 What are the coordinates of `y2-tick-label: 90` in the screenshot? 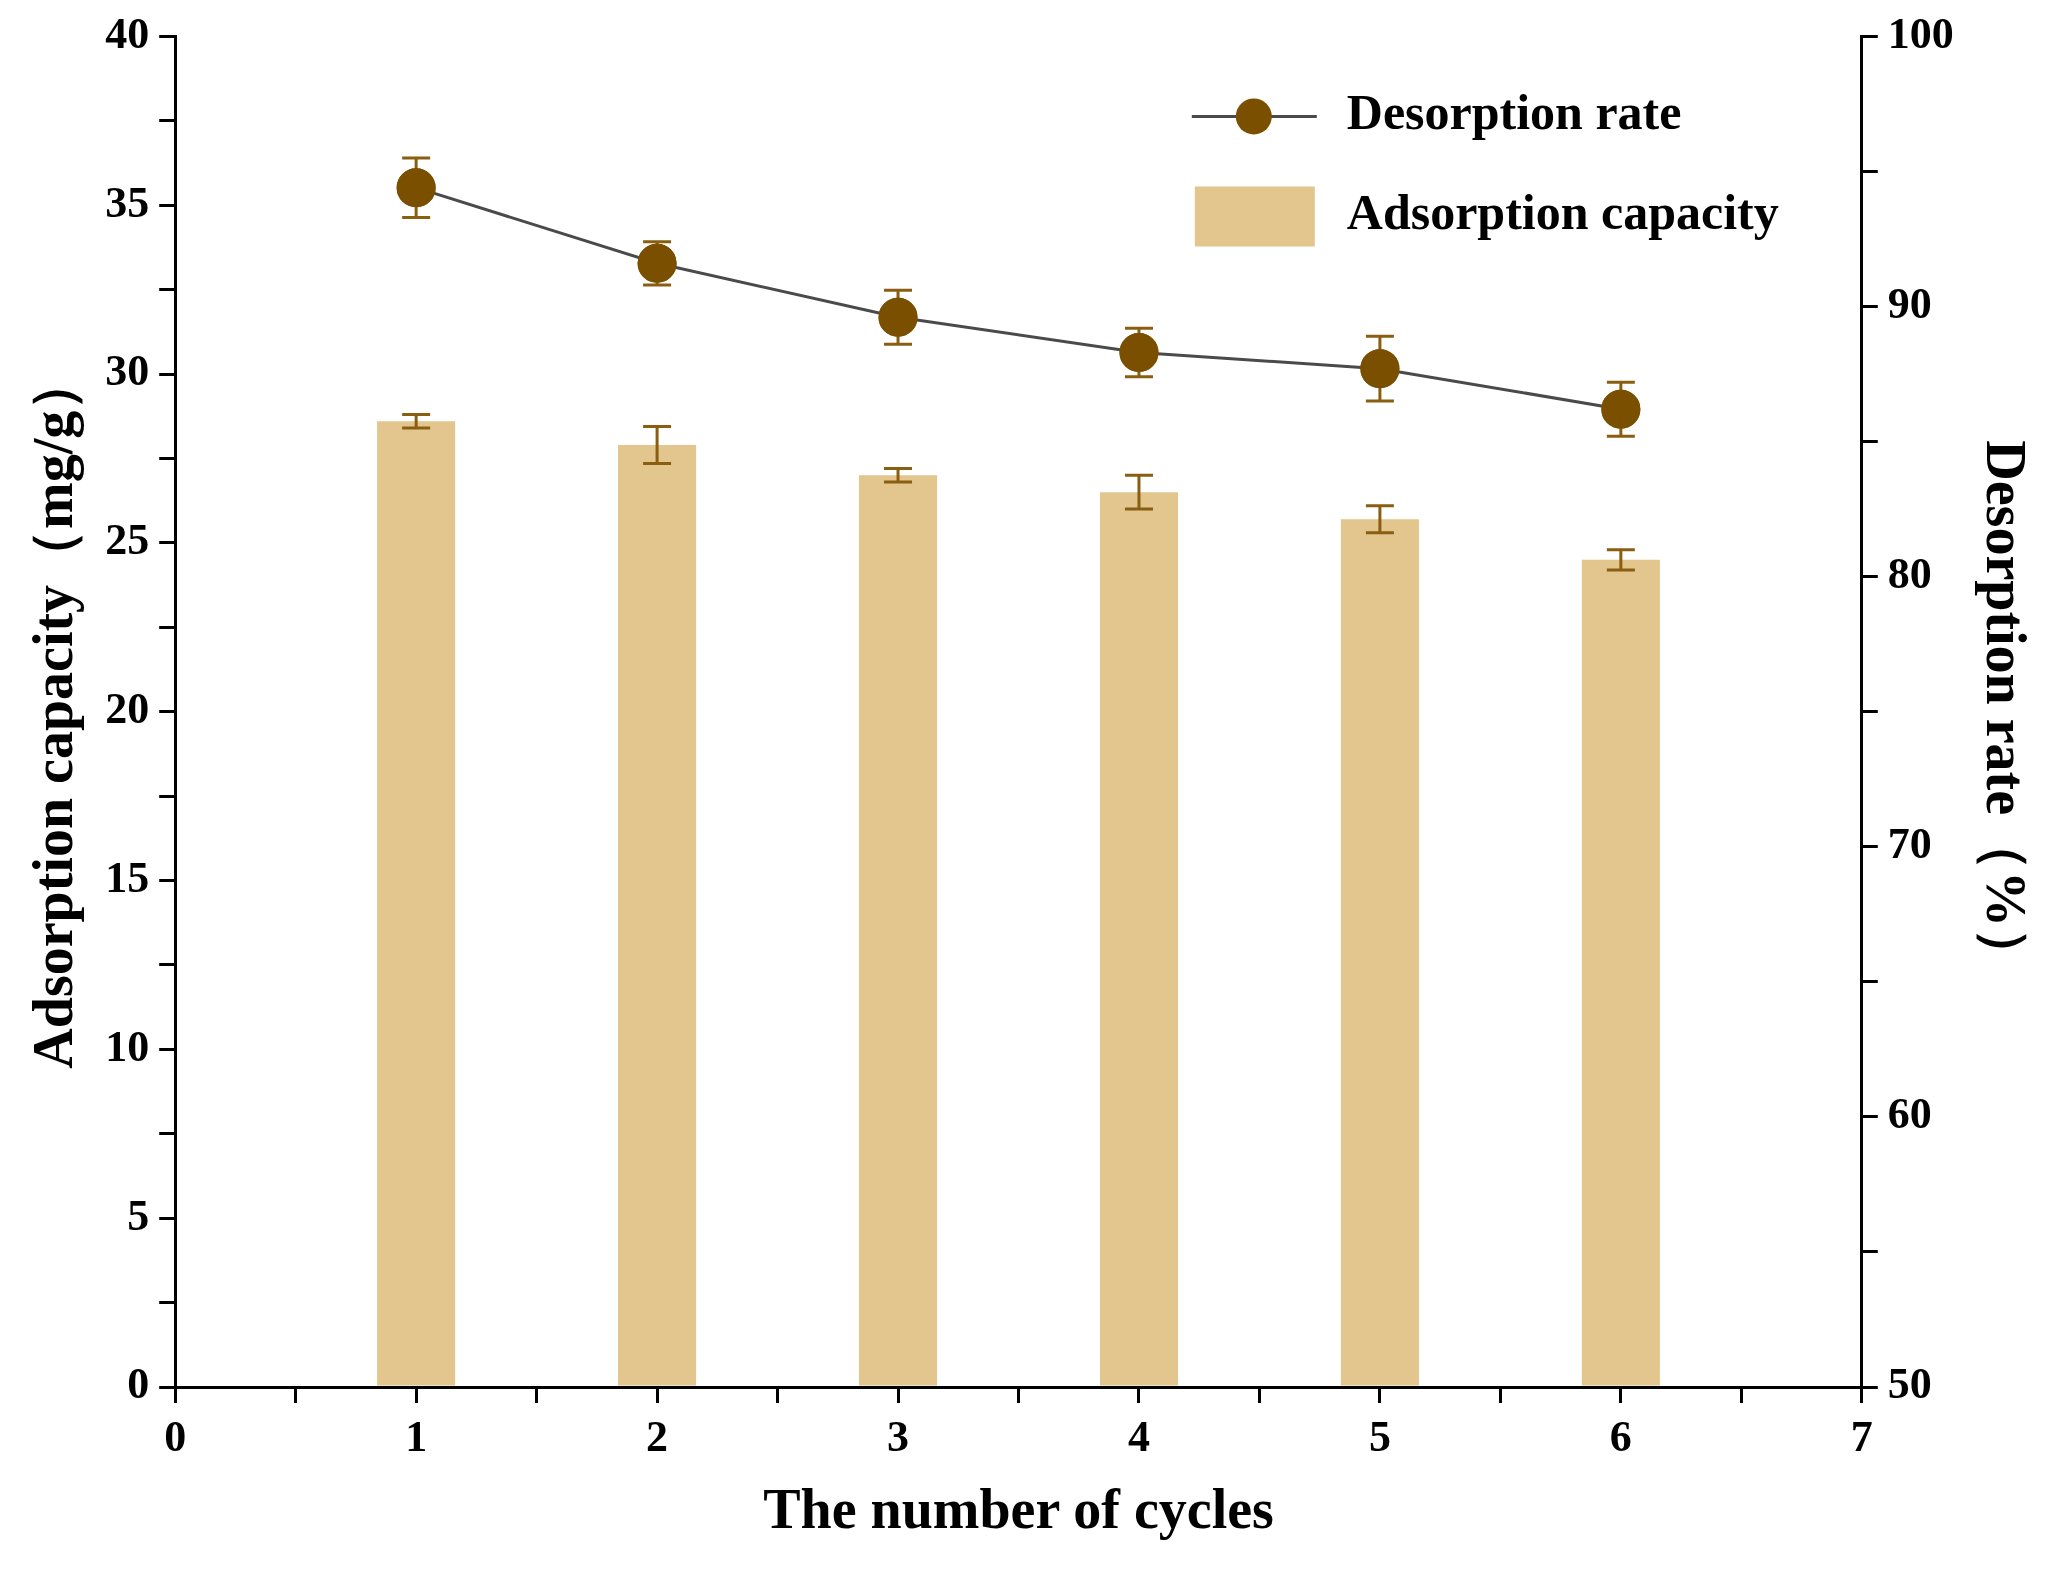 It's located at (1909, 303).